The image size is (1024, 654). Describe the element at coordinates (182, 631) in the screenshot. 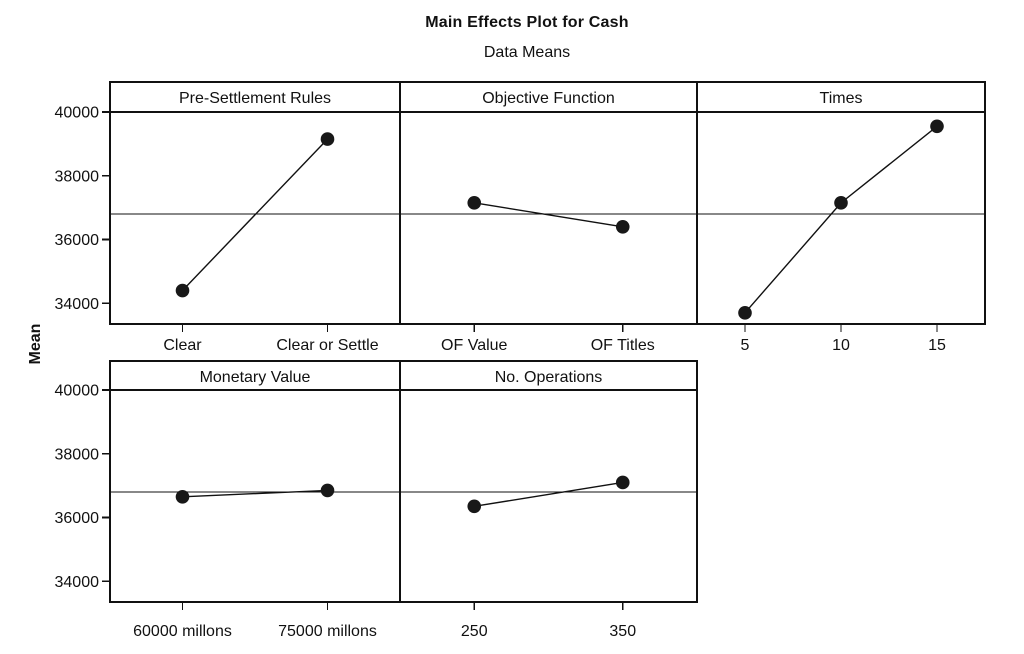

I see `x-tick-label: 60000 millons` at that location.